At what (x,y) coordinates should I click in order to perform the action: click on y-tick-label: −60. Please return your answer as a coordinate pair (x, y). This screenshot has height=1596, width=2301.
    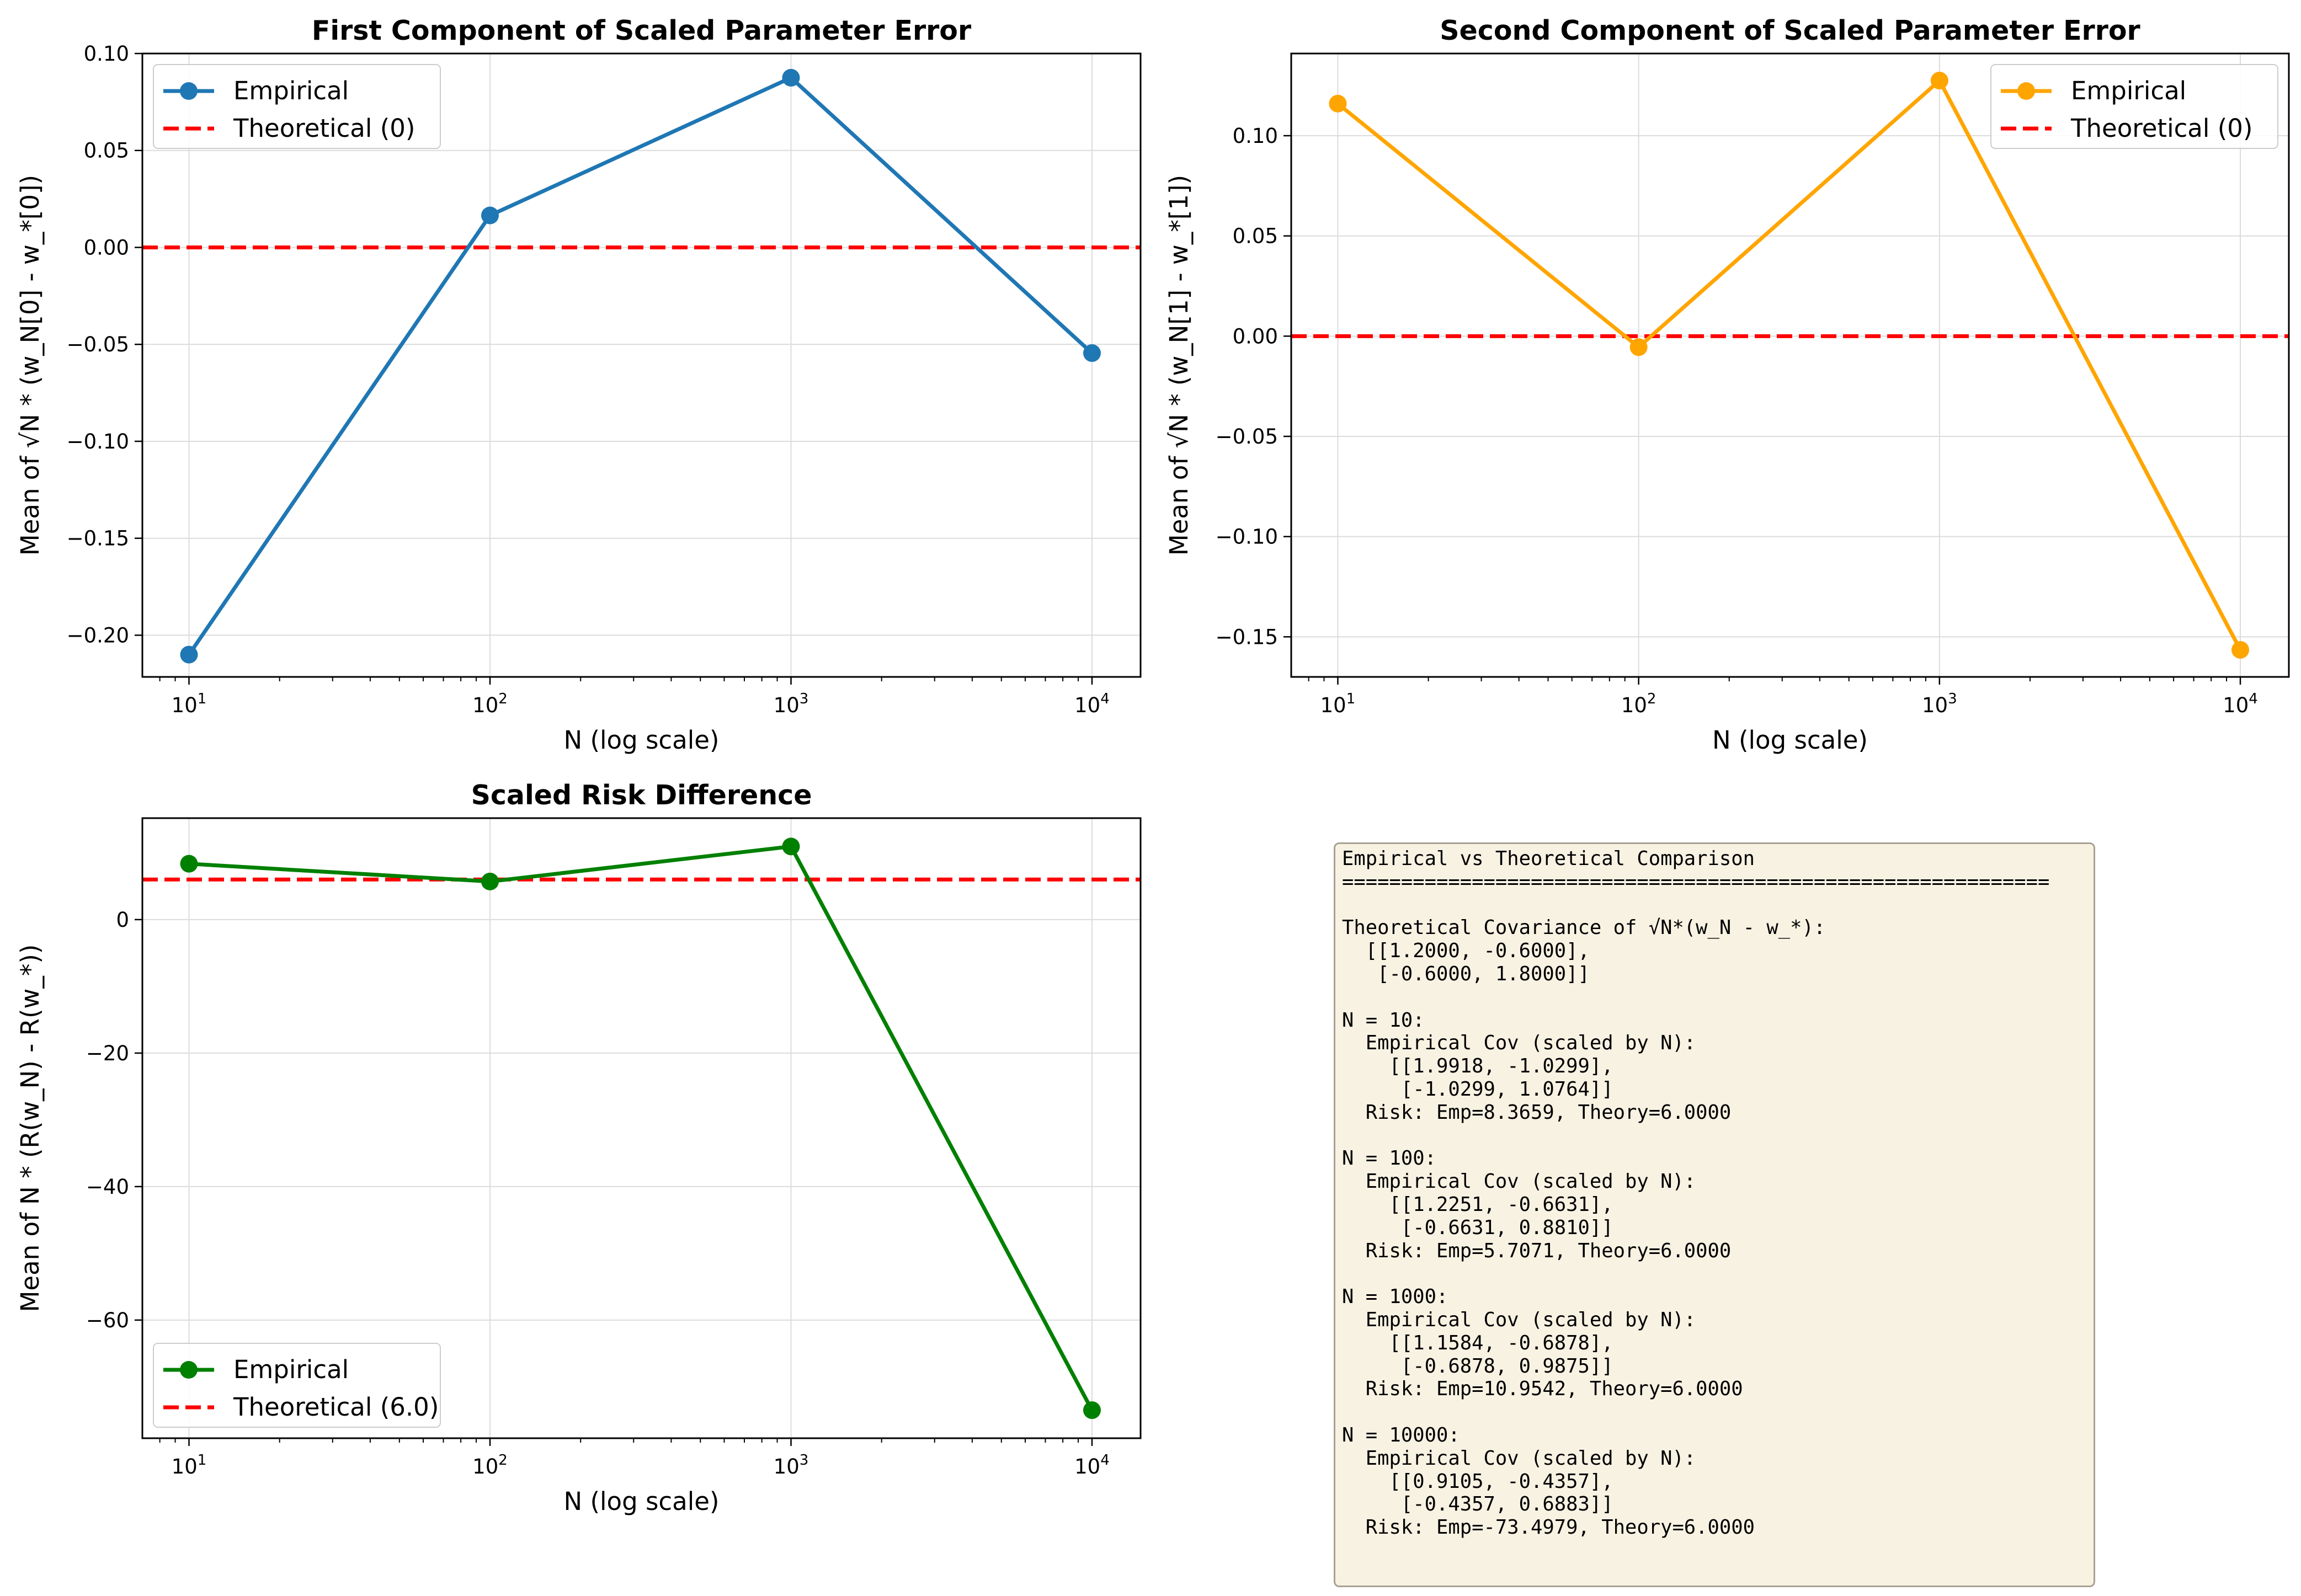
    Looking at the image, I should click on (108, 1320).